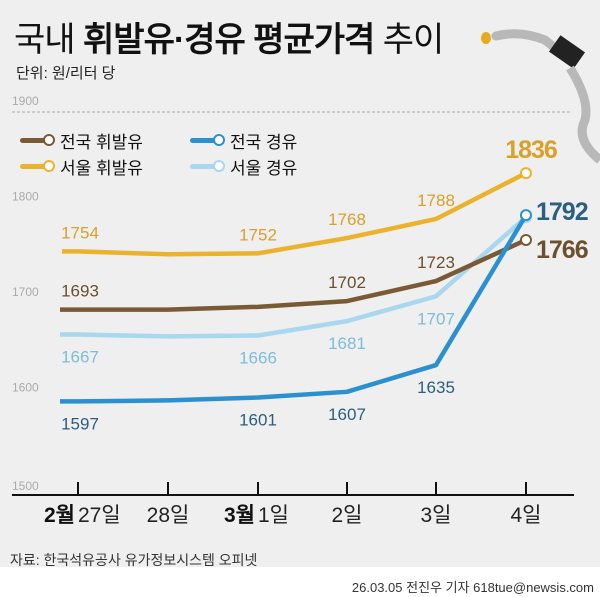 This screenshot has height=597, width=600. What do you see at coordinates (528, 43) in the screenshot?
I see `fuel-nozzle-icon` at bounding box center [528, 43].